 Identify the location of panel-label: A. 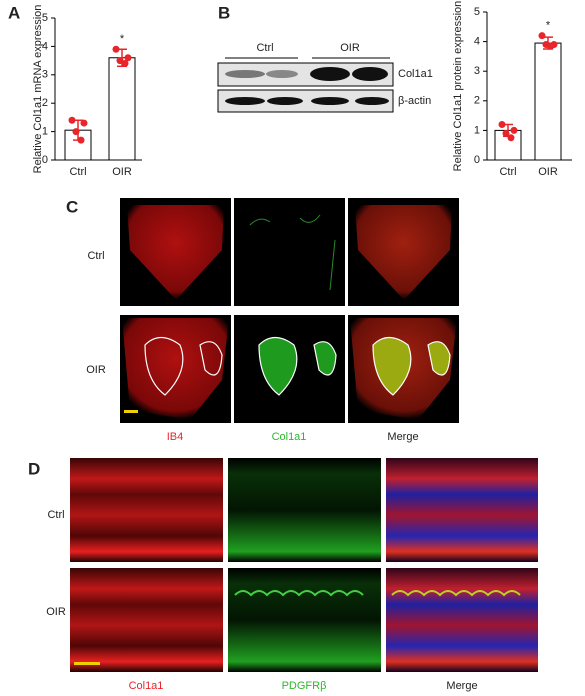
(14, 12).